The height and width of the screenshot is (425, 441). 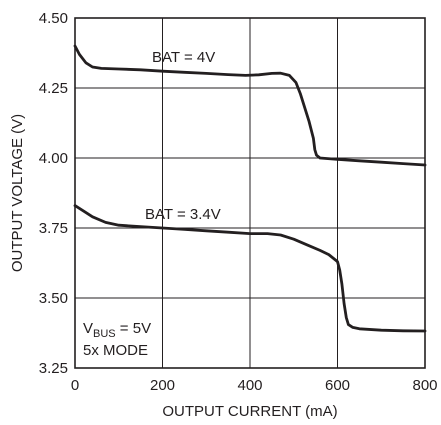 What do you see at coordinates (337, 385) in the screenshot?
I see `x-tick-label: 600` at bounding box center [337, 385].